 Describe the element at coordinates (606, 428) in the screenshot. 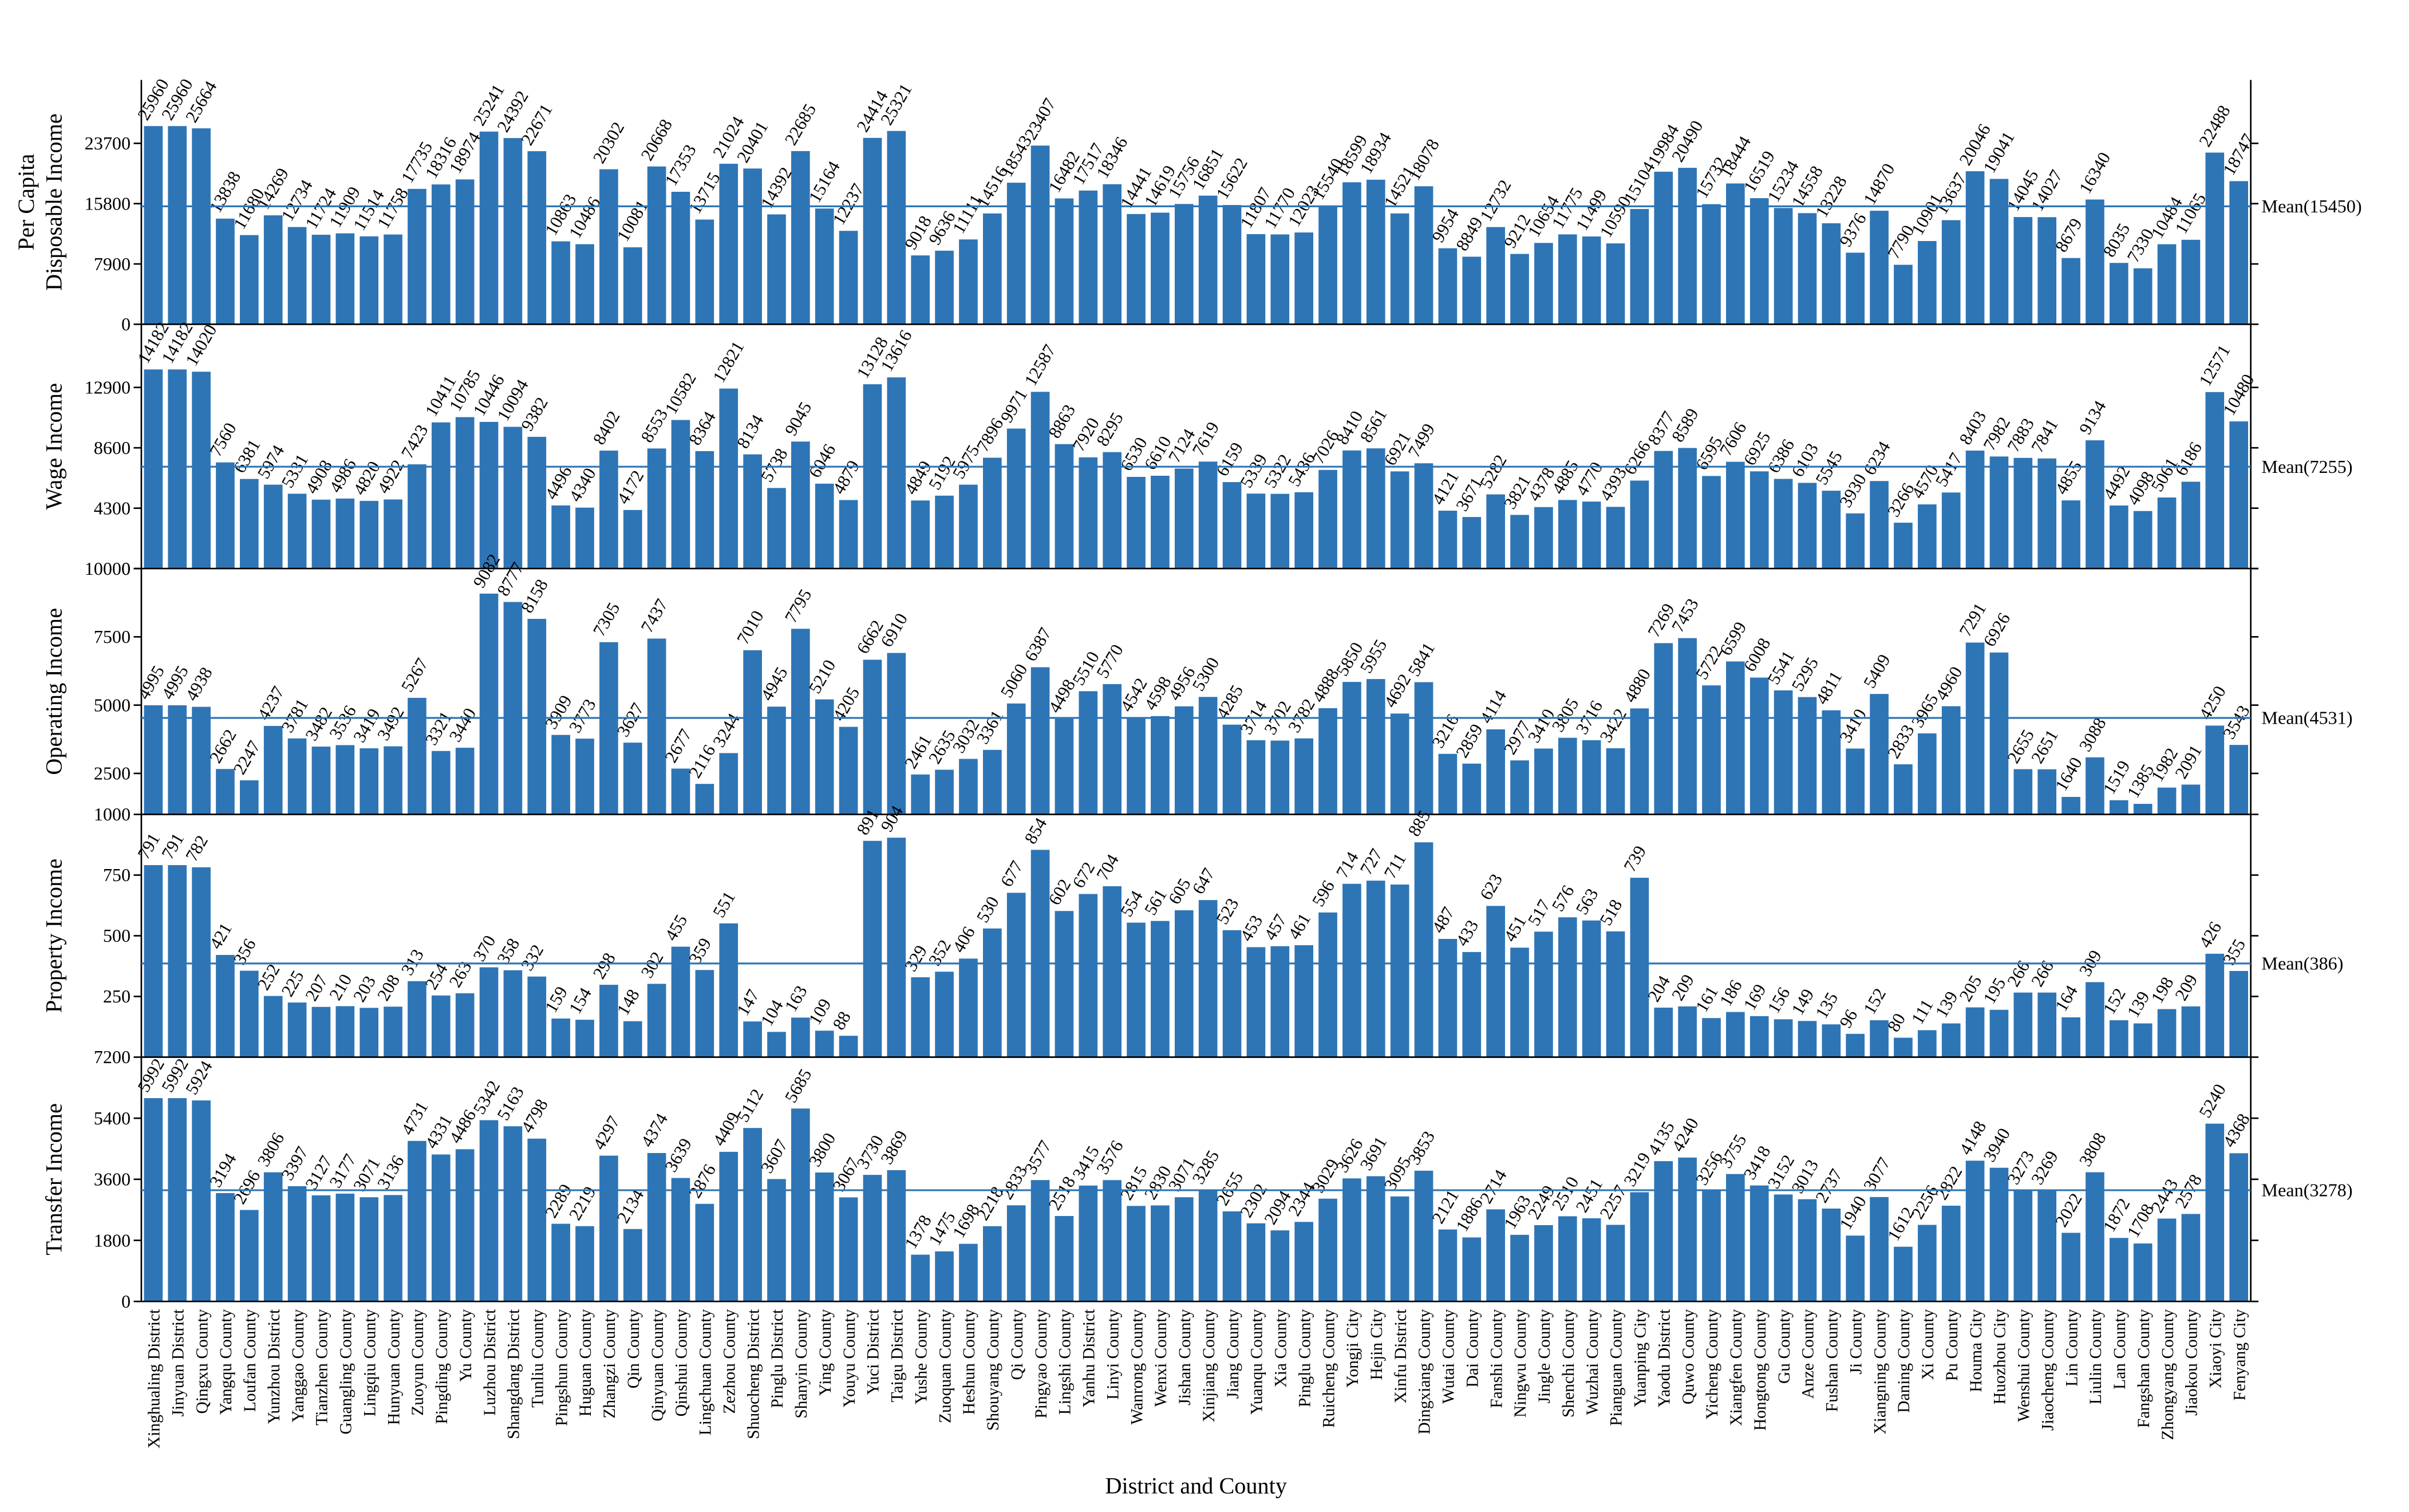

I see `value-label: 8402` at that location.